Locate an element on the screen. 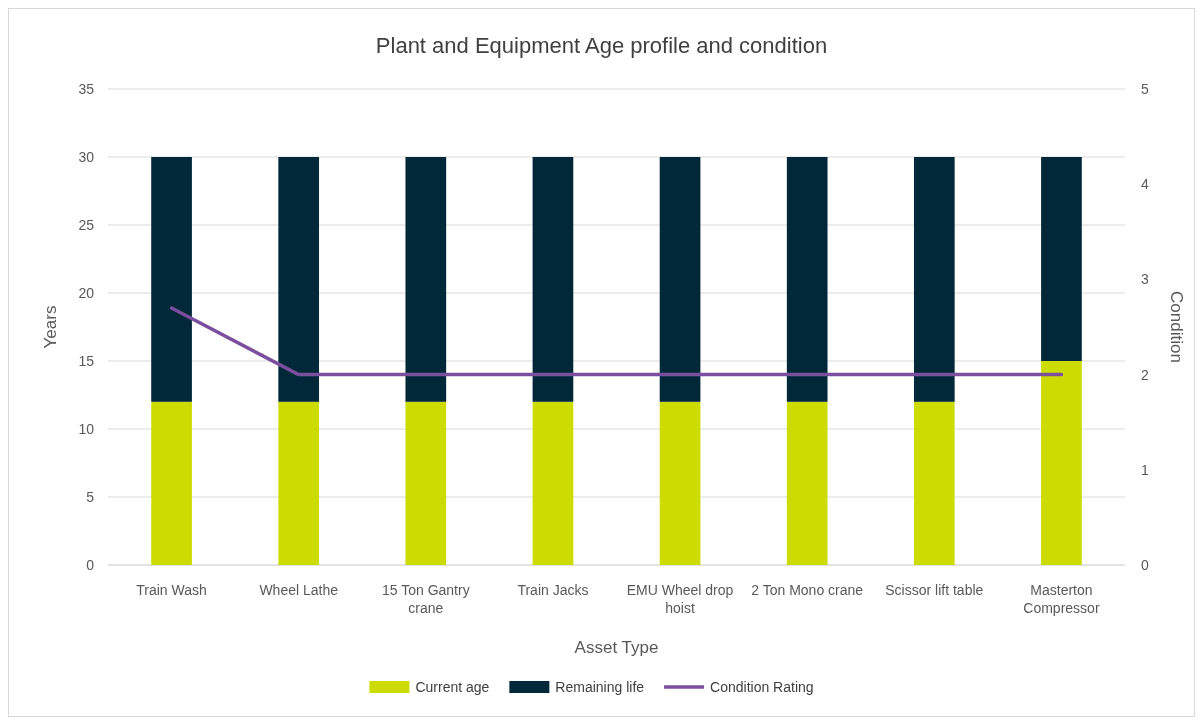 The width and height of the screenshot is (1203, 725). y-tick-label: 30 is located at coordinates (86, 157).